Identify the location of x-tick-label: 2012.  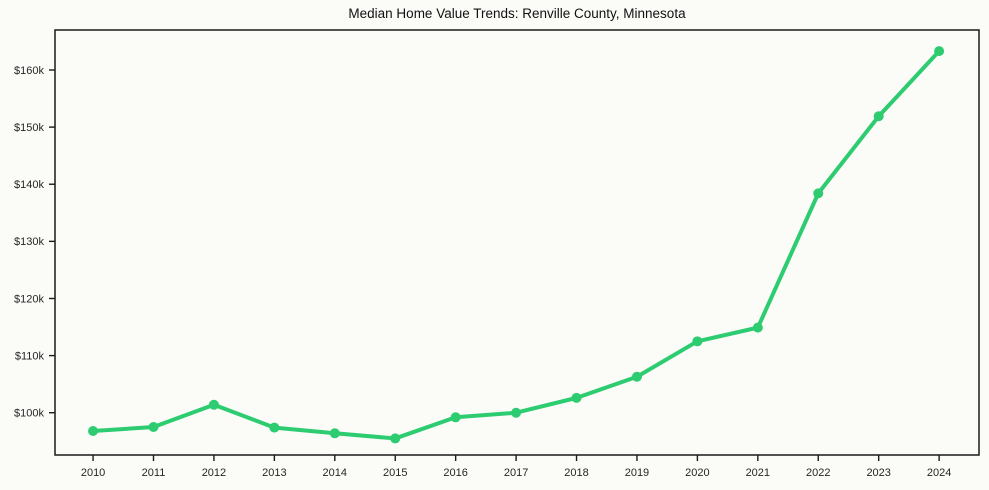
(214, 473).